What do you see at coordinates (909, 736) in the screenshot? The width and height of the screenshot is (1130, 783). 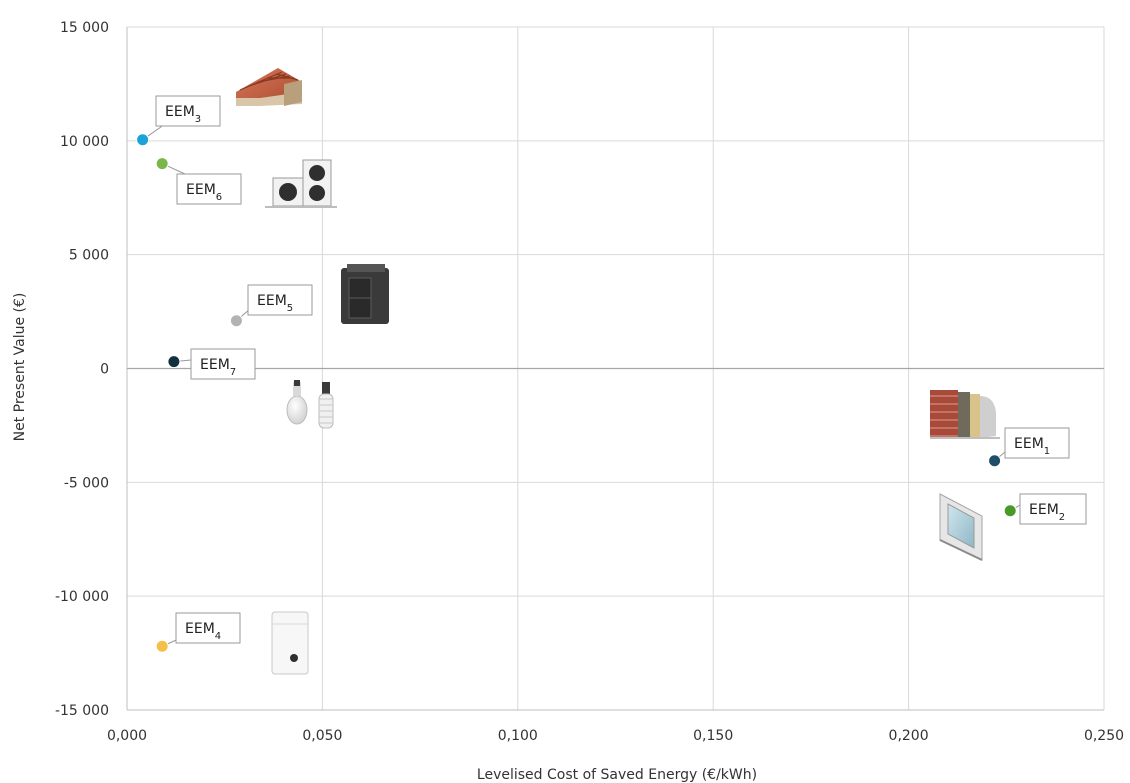 I see `x-tick-label: 0,200` at bounding box center [909, 736].